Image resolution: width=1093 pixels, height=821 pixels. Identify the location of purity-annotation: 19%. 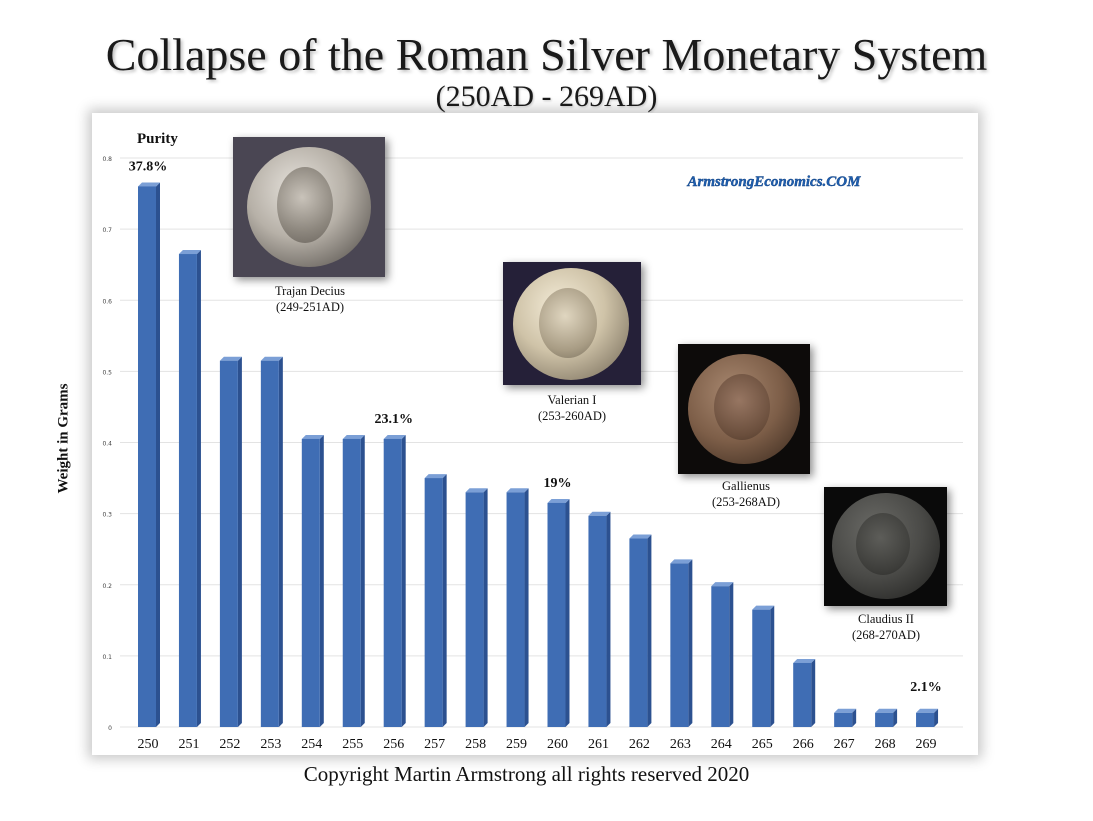
(558, 483).